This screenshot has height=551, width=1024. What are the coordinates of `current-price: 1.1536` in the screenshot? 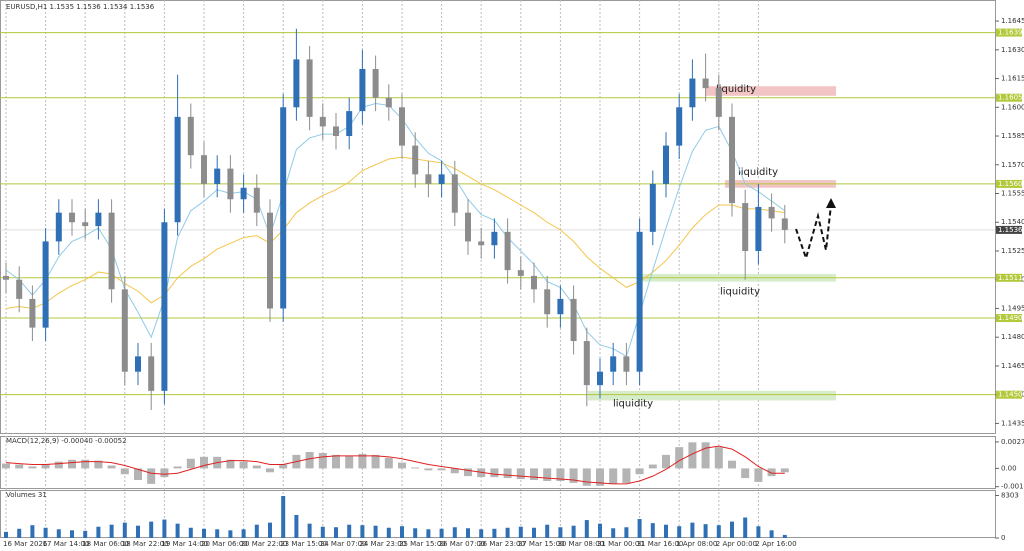 It's located at (1010, 230).